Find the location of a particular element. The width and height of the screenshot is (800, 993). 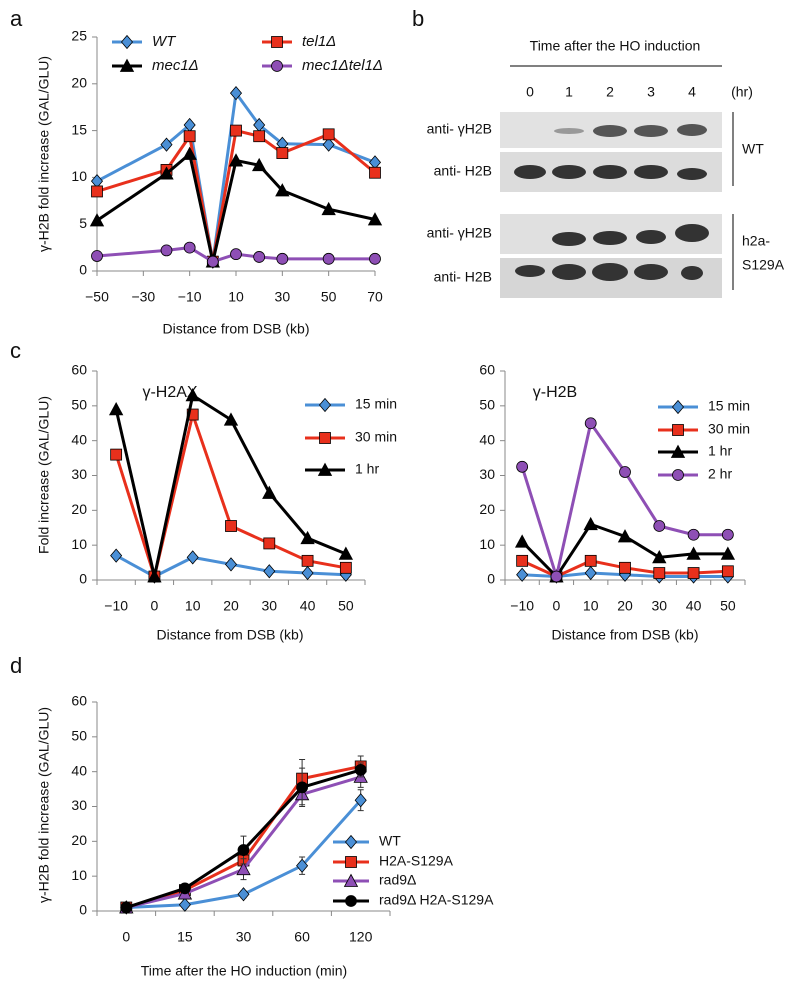

x-tick-label: −10 is located at coordinates (116, 606).